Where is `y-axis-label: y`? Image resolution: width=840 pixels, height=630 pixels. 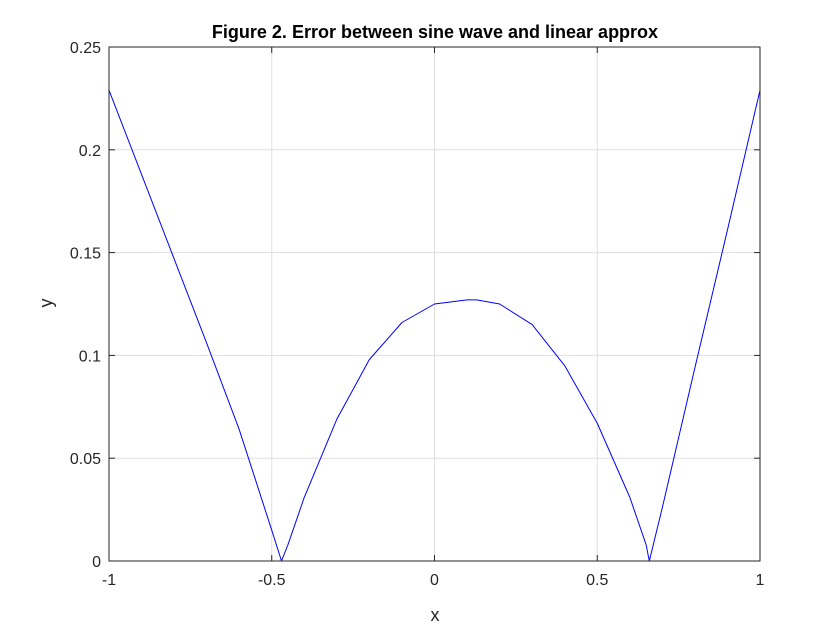 y-axis-label: y is located at coordinates (46, 303).